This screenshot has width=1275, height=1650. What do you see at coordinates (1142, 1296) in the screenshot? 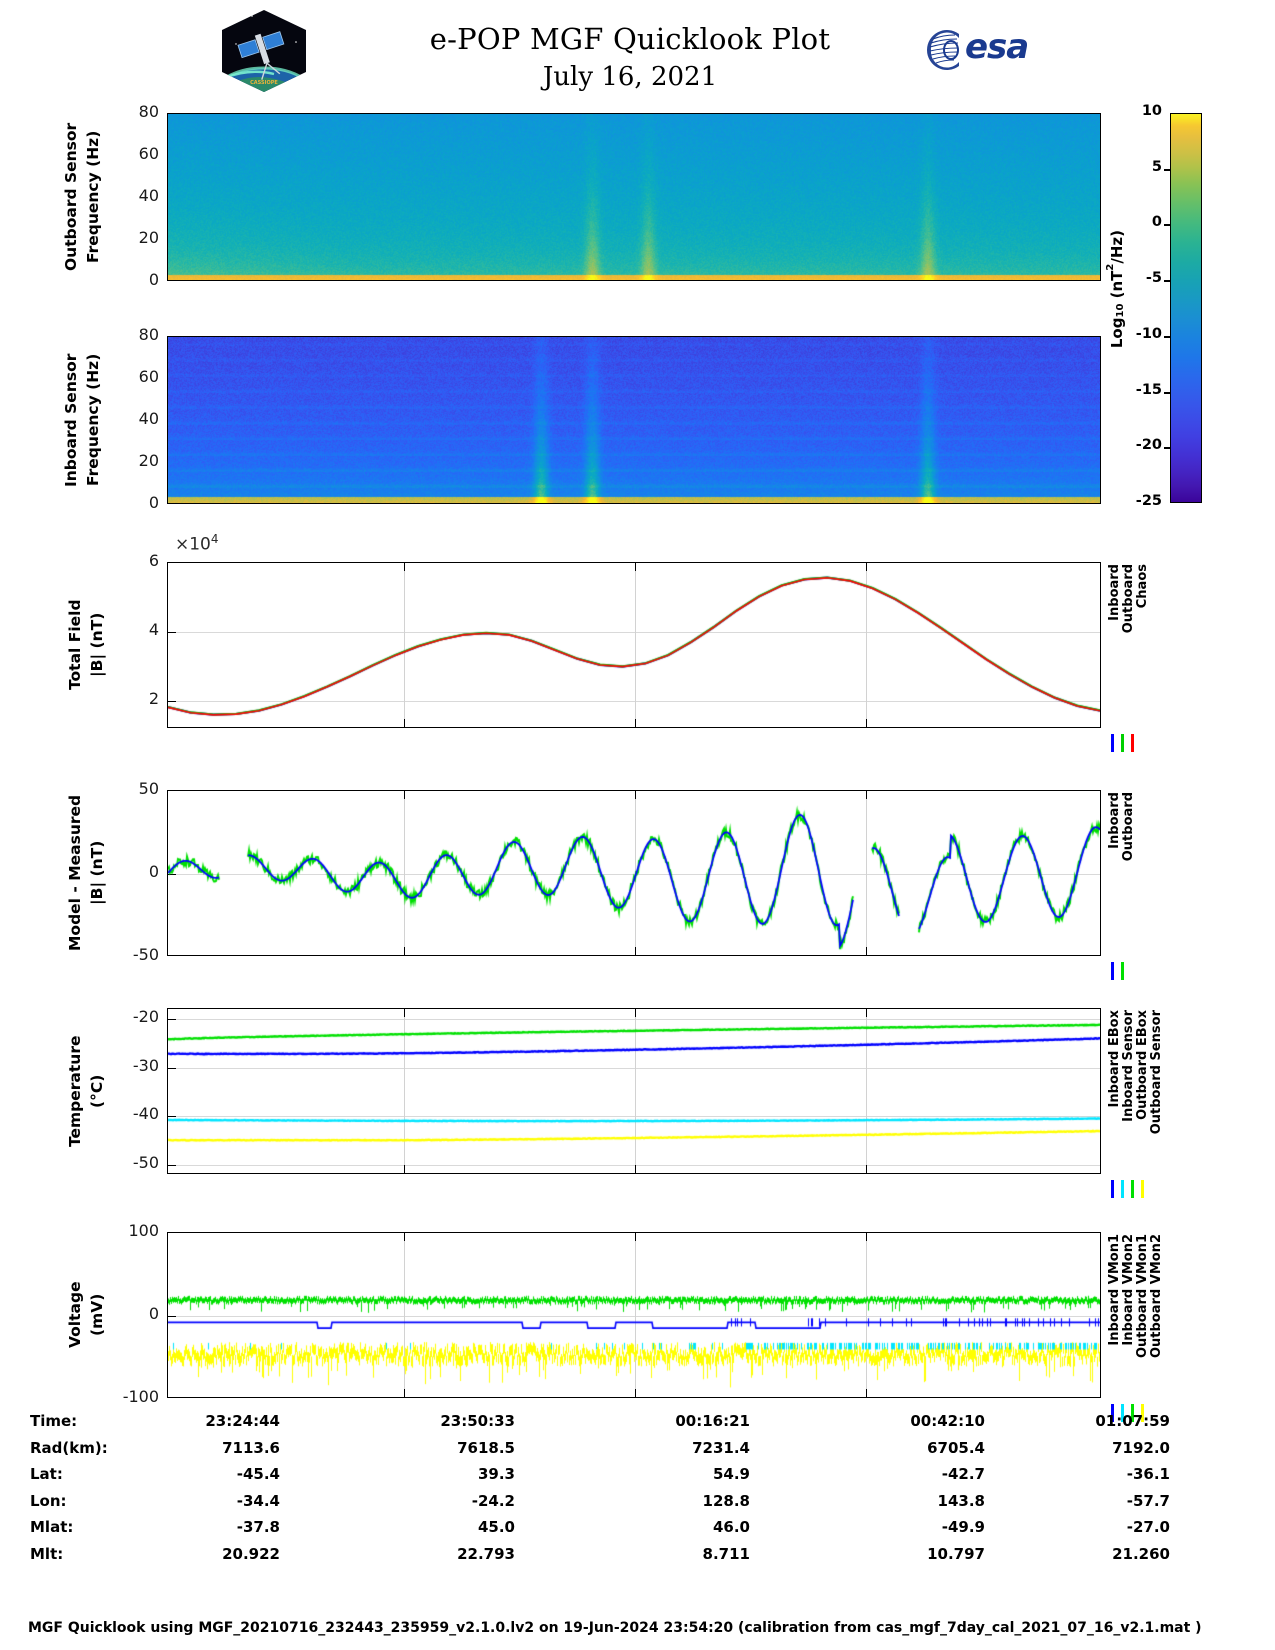
I see `legend-label: Outboard VMon1` at bounding box center [1142, 1296].